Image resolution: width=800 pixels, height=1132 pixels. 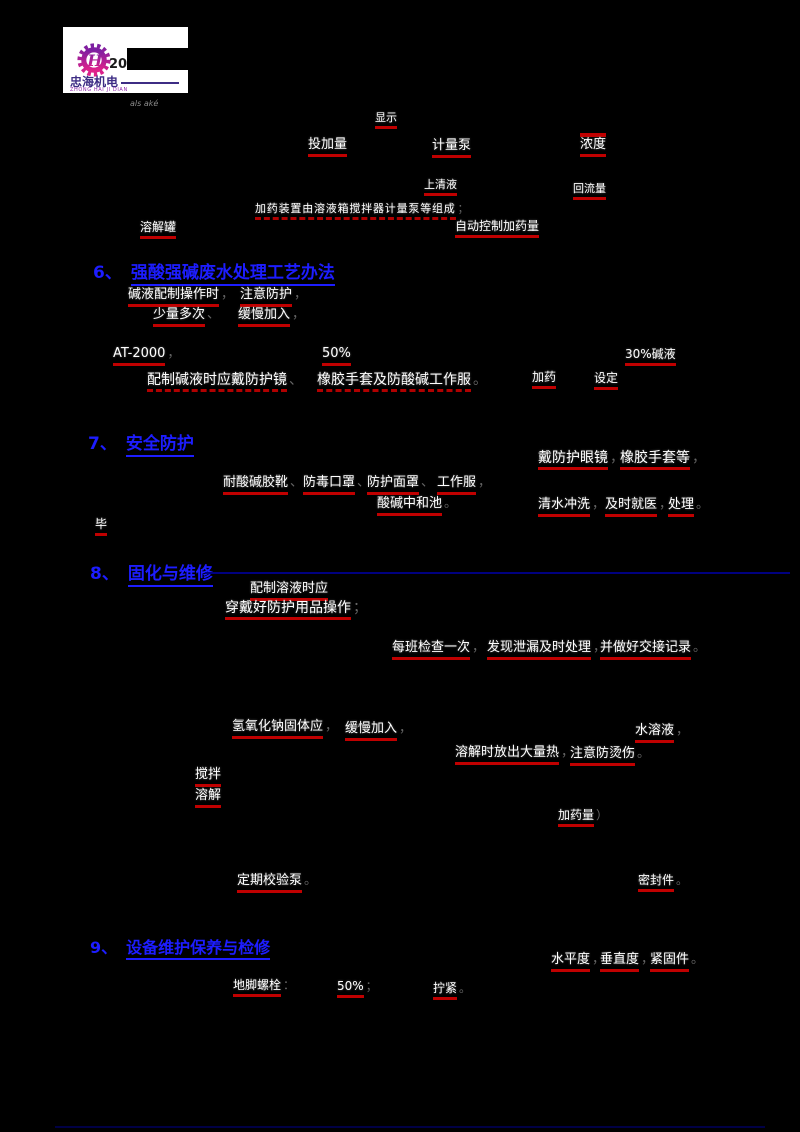 I want to click on text-fragment: 溶解时放出大量热，, so click(x=515, y=755).